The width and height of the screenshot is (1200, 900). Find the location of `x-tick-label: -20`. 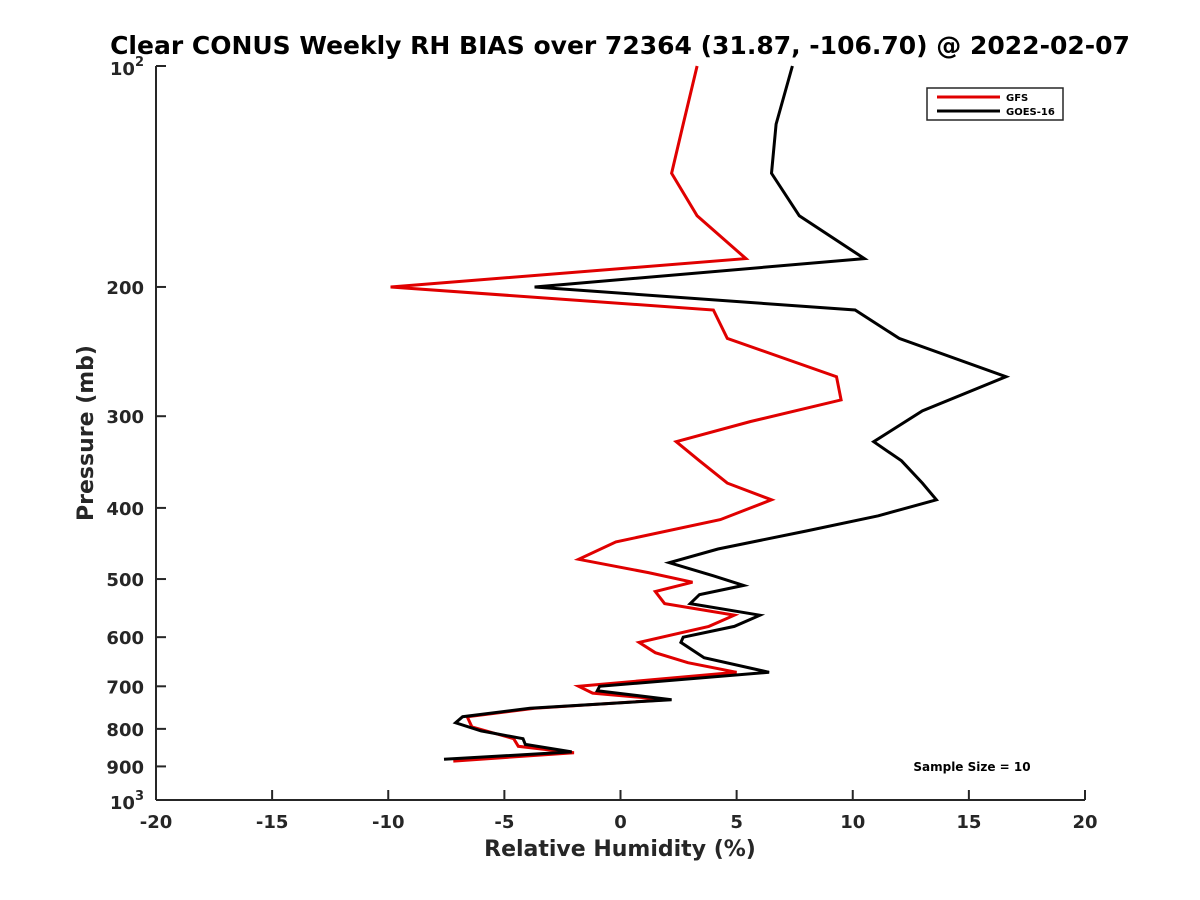

x-tick-label: -20 is located at coordinates (156, 822).